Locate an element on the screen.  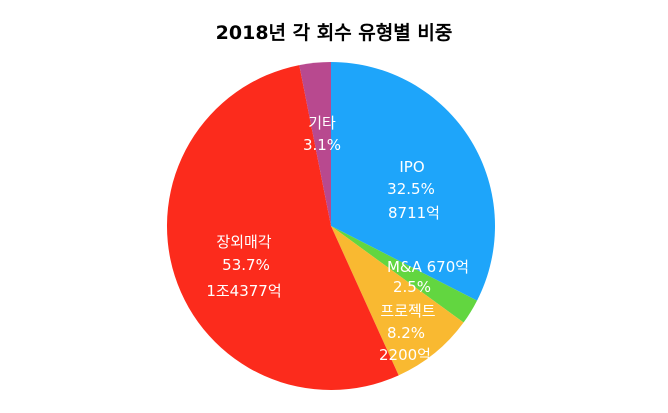
slice-label-3-name: 프로젝트 is located at coordinates (407, 311).